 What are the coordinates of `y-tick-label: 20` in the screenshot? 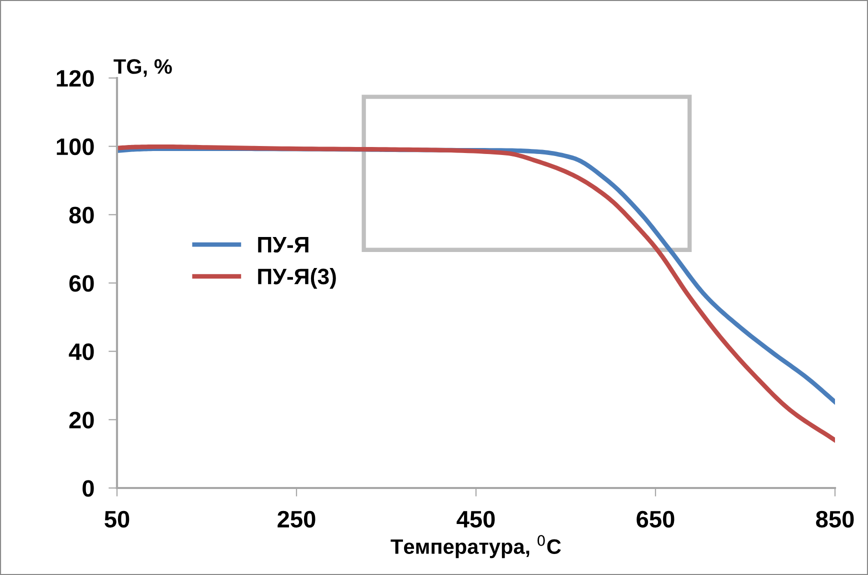 It's located at (81, 420).